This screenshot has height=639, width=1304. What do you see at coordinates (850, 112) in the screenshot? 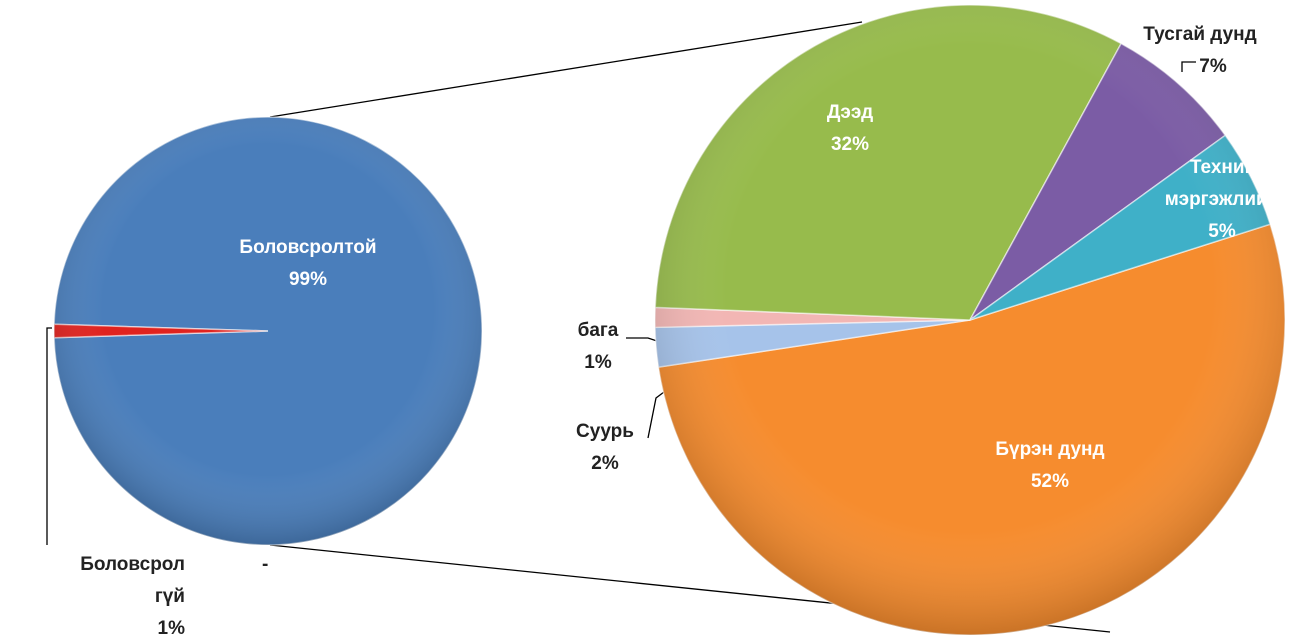
I see `label-name: Дээд` at bounding box center [850, 112].